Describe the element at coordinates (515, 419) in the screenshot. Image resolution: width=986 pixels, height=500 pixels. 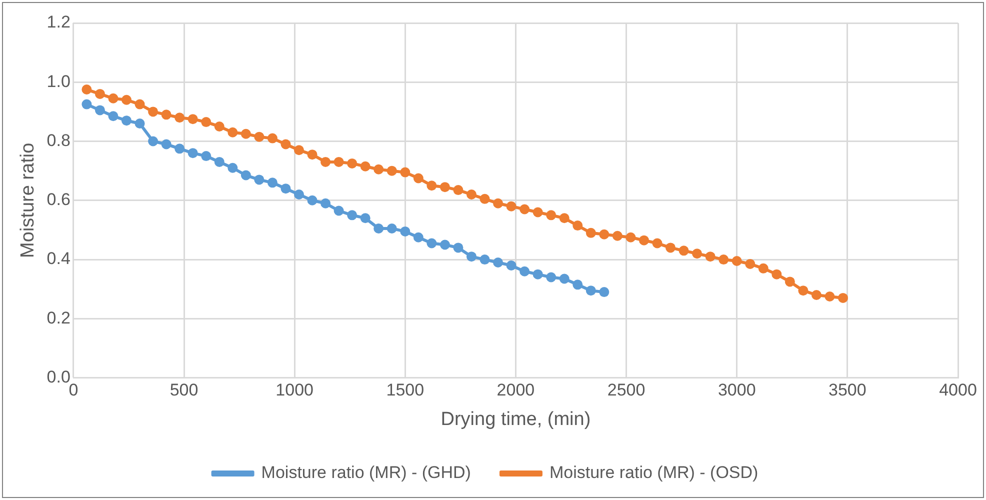
I see `x-axis-title: Drying time, (min)` at that location.